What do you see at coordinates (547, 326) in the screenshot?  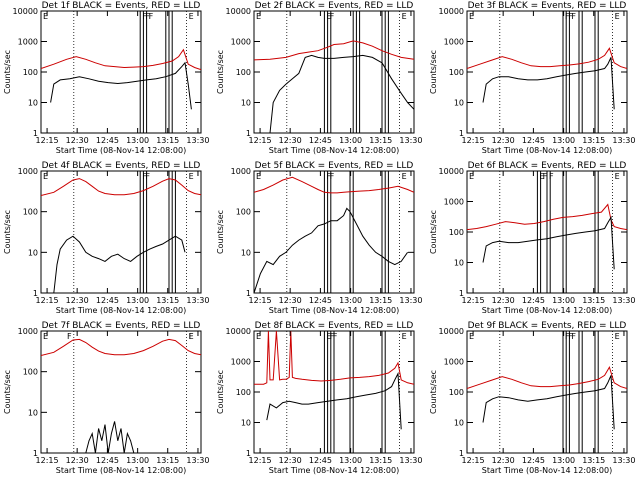 I see `panel-title: Det 9f BLACK = Events, RED = LLD` at bounding box center [547, 326].